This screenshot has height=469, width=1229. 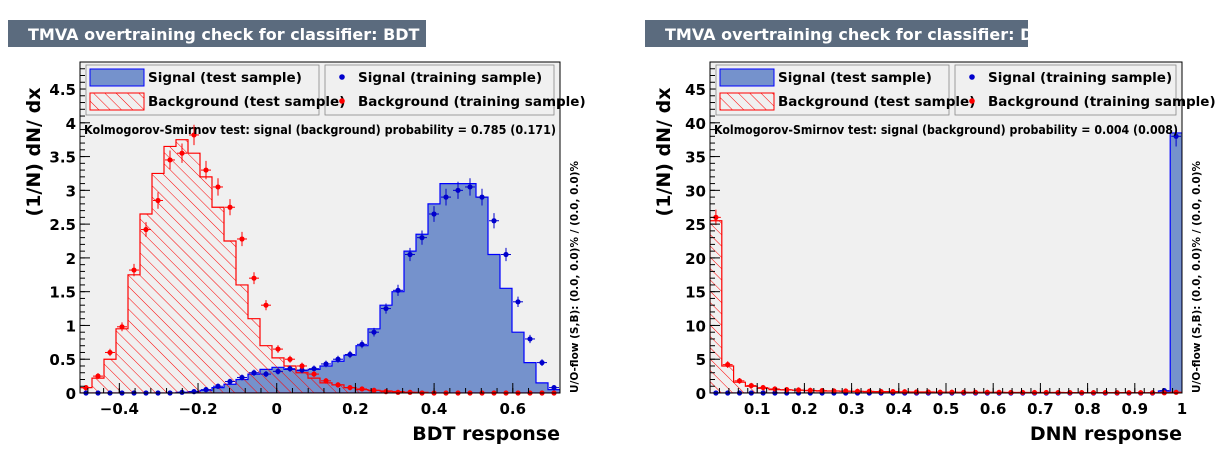 I want to click on bdt-legend-background-training-marker, so click(x=342, y=101).